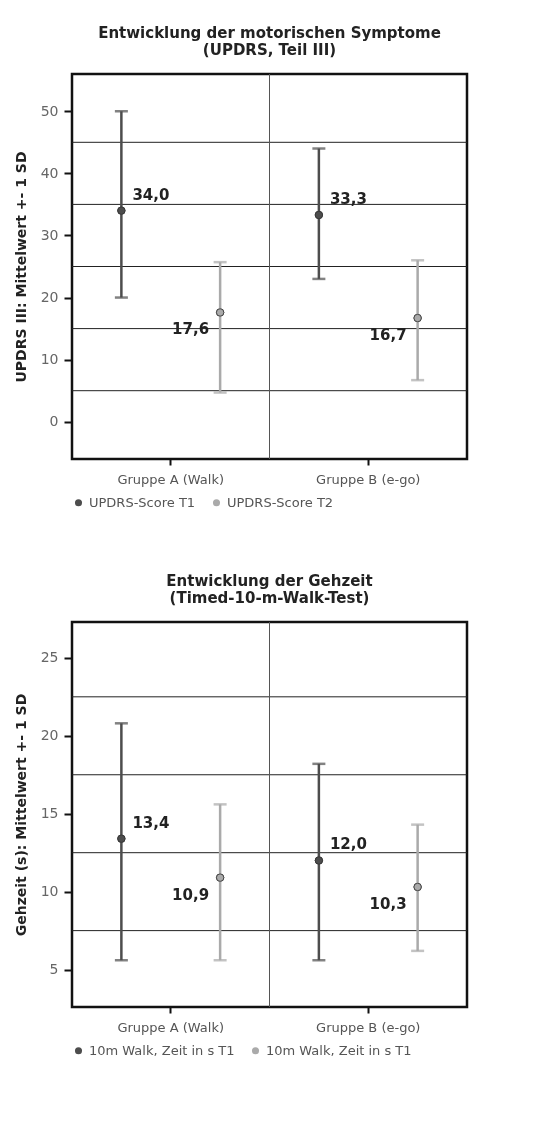 Image resolution: width=547 pixels, height=1127 pixels. What do you see at coordinates (151, 822) in the screenshot?
I see `data-label: 13,4` at bounding box center [151, 822].